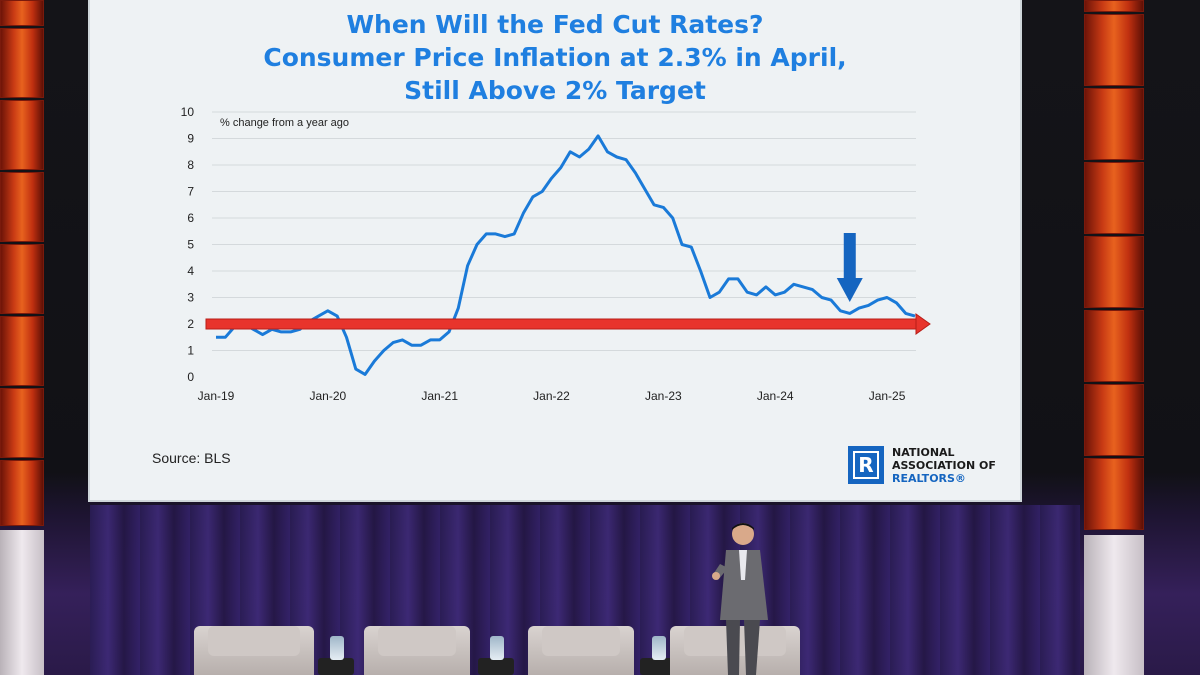 This screenshot has height=675, width=1200. Describe the element at coordinates (568, 284) in the screenshot. I see `annotation-layer` at that location.